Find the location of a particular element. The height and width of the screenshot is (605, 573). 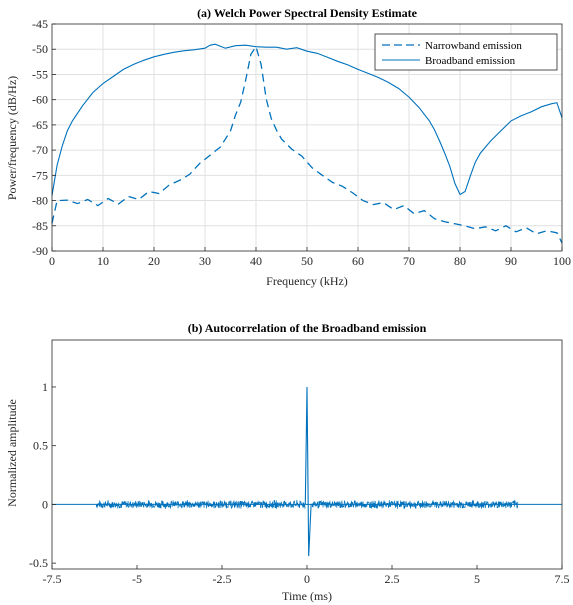

autocorrelation-x-tick-label: 5 is located at coordinates (477, 579).